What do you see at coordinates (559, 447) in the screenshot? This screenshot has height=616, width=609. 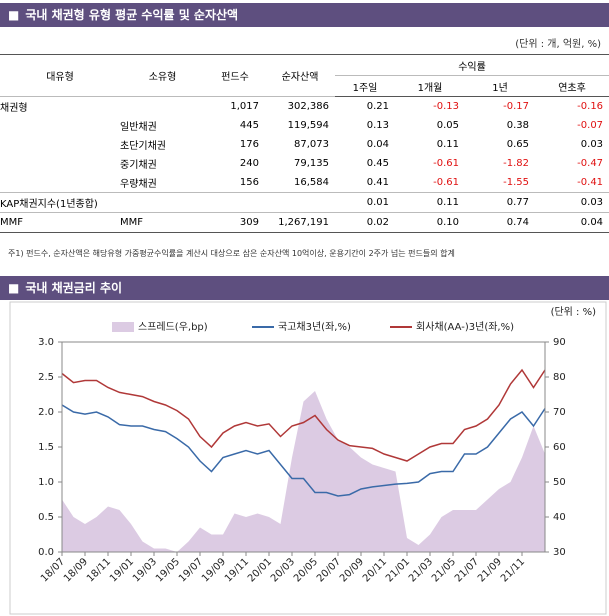 I see `y2-tick-label: 60` at bounding box center [559, 447].